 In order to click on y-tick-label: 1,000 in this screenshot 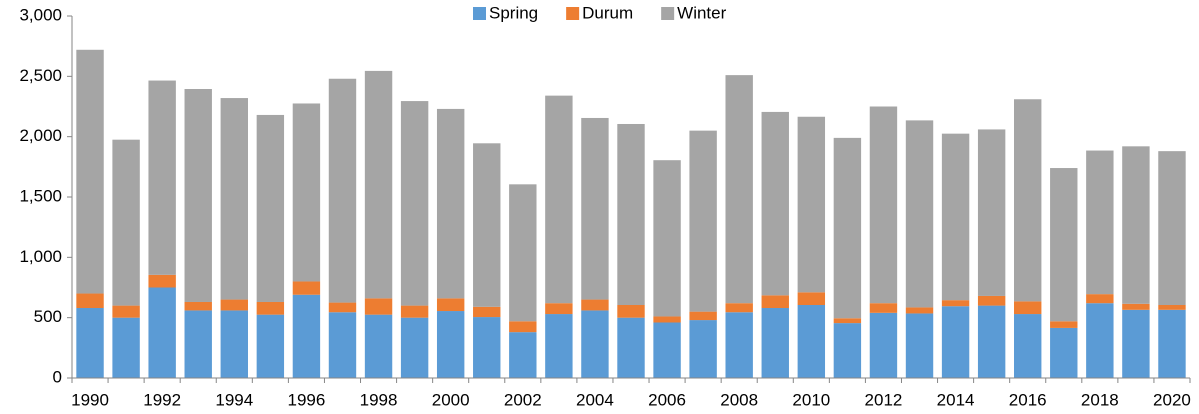, I will do `click(40, 256)`.